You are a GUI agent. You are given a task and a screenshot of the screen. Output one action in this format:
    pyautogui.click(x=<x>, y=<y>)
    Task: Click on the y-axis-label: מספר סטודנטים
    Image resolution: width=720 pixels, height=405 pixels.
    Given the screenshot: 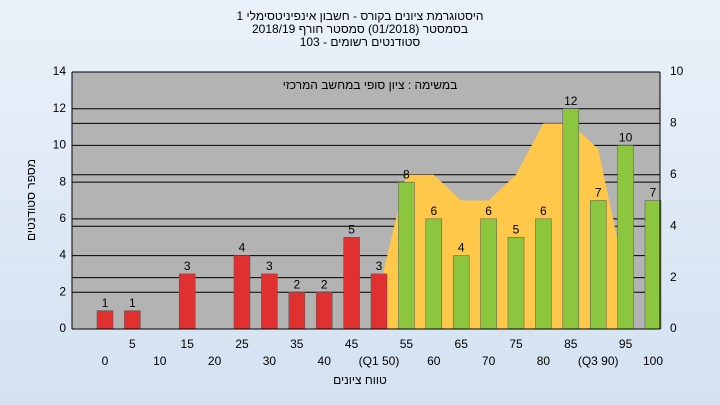 What is the action you would take?
    pyautogui.click(x=31, y=200)
    